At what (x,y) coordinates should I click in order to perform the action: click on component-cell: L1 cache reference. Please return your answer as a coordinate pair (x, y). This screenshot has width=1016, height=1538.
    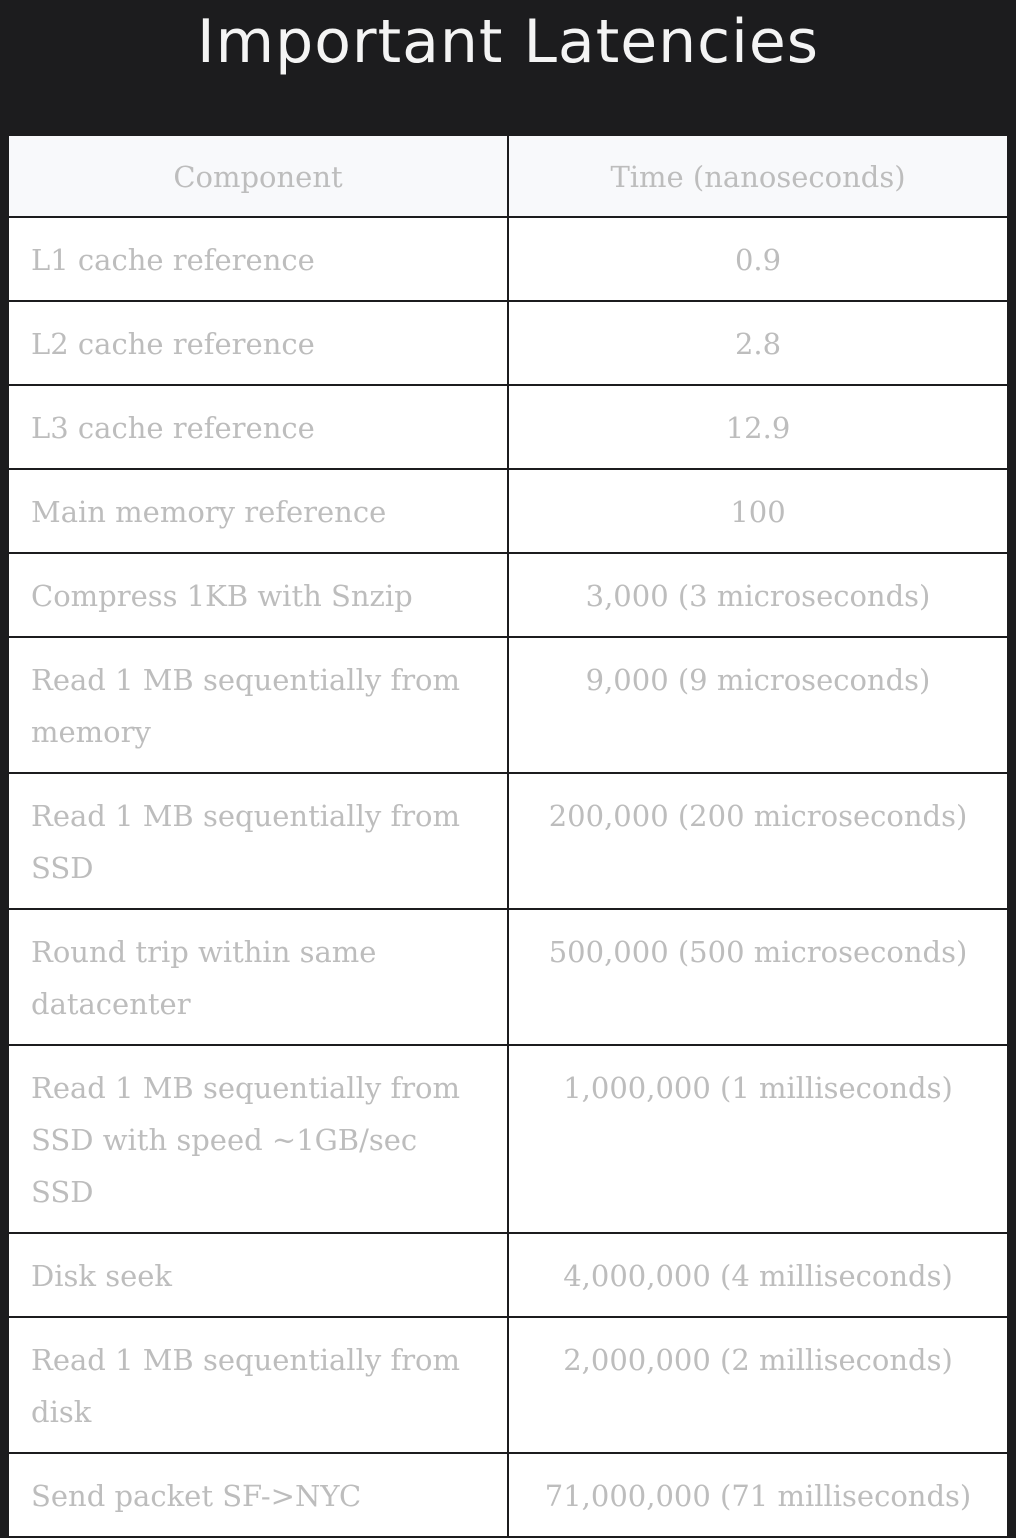
    Looking at the image, I should click on (258, 259).